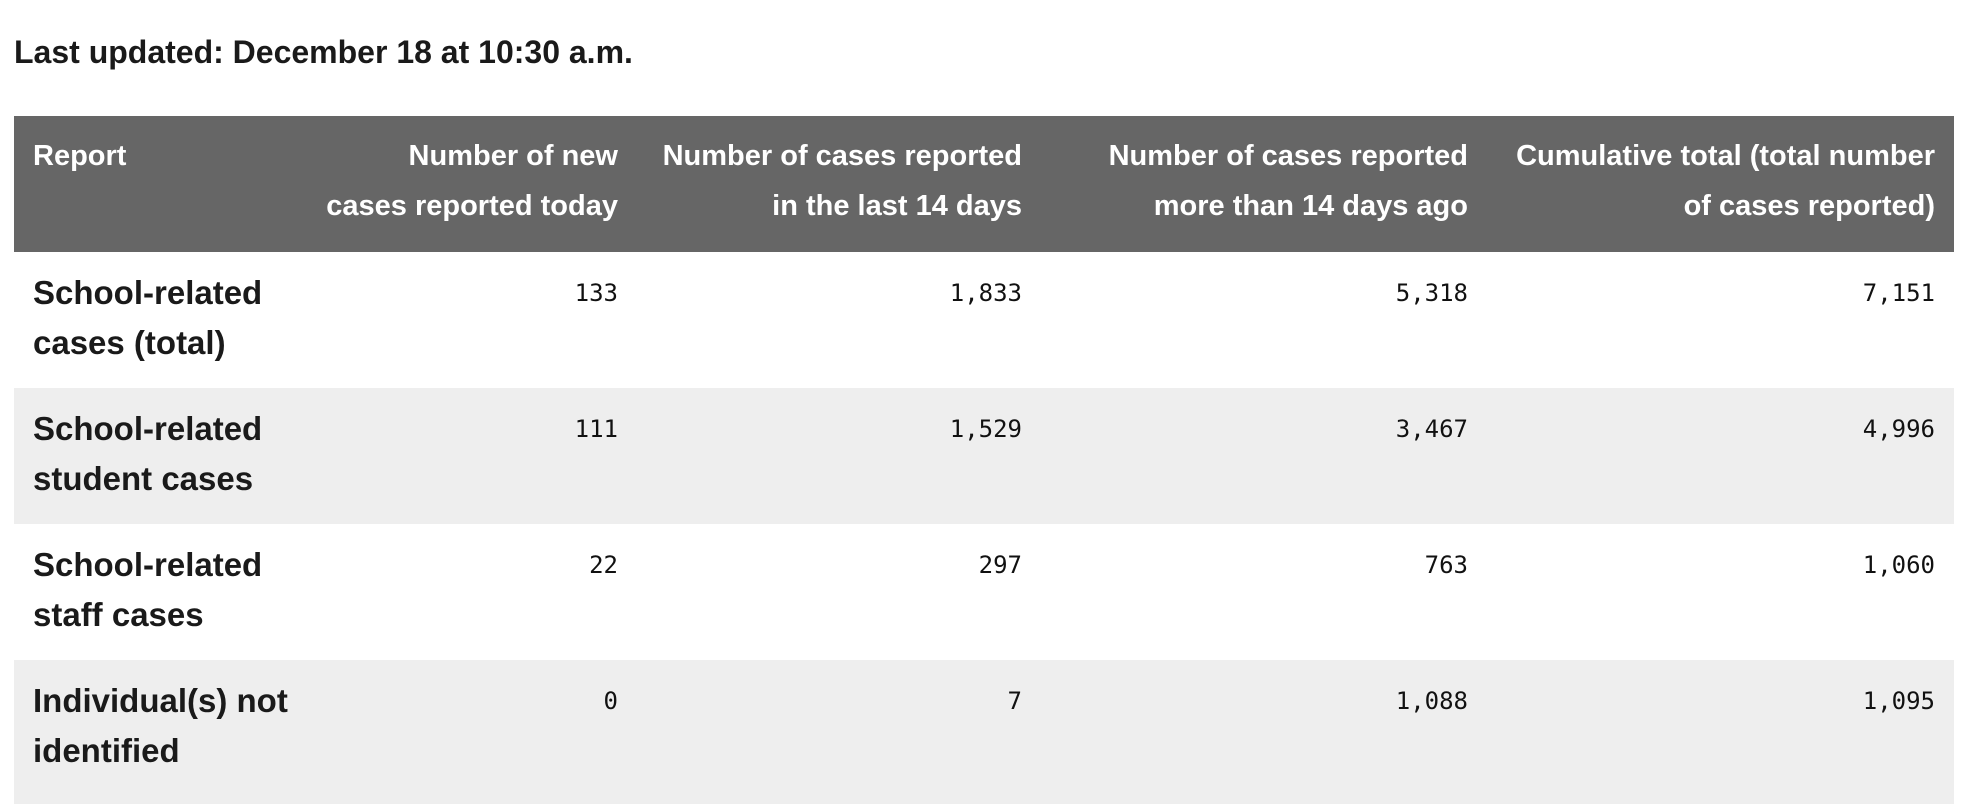 This screenshot has width=1962, height=812. Describe the element at coordinates (1431, 701) in the screenshot. I see `cell-more-than-14-days: 1,088` at that location.